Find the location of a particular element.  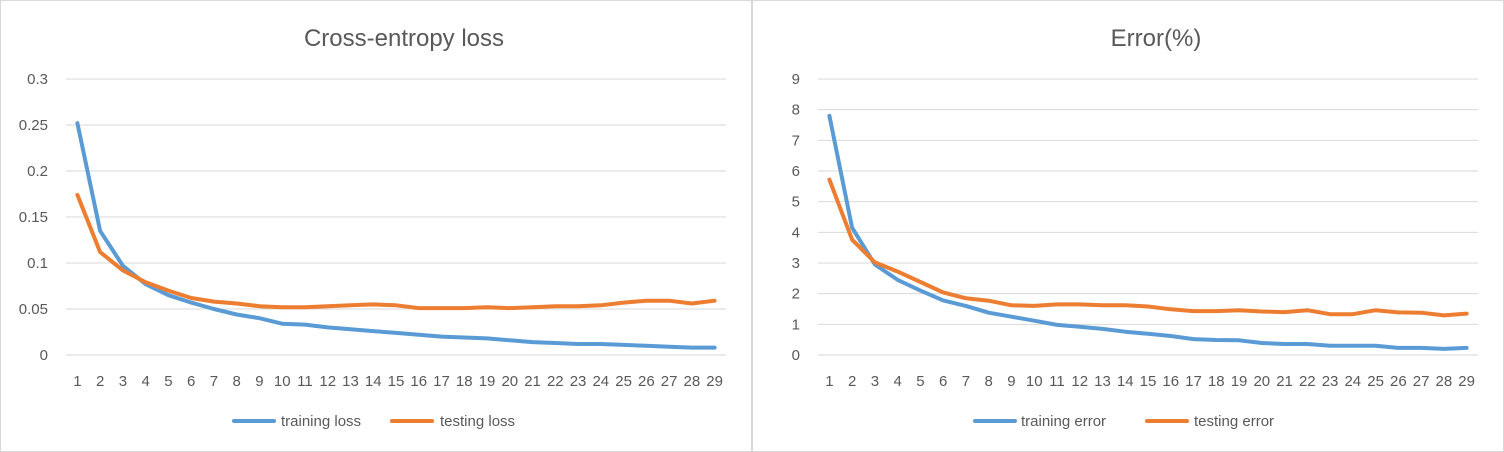

y-tick-label: 0.1 is located at coordinates (37, 263).